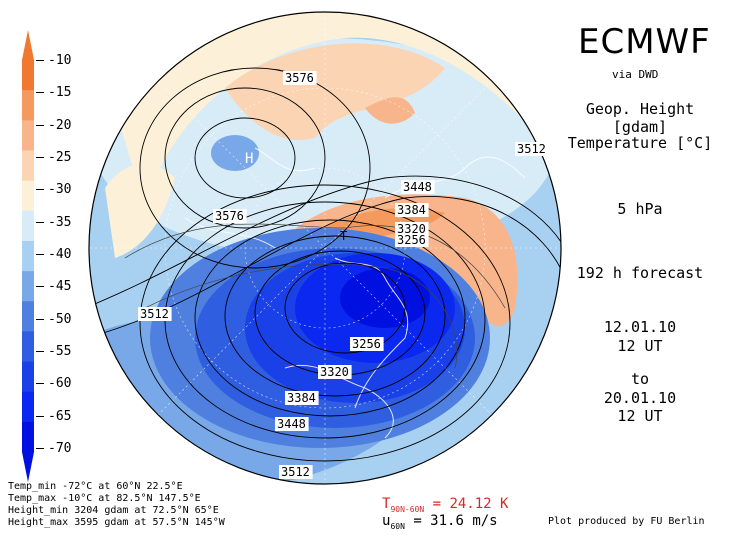  Describe the element at coordinates (104, 498) in the screenshot. I see `temp-max-stat: Temp_max -10°C at 82.5°N 147.5°E` at that location.